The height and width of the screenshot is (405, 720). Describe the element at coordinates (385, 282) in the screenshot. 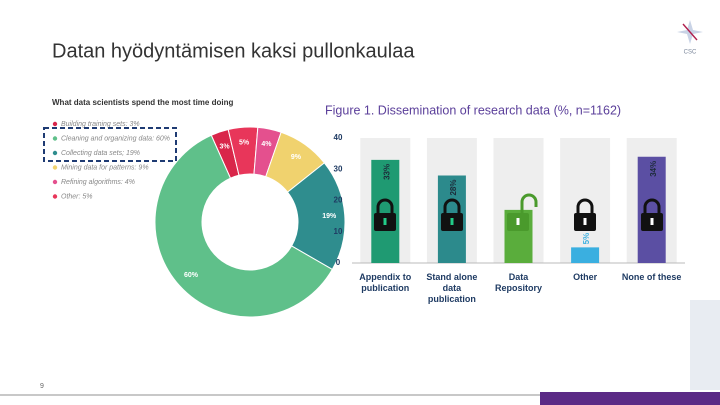

I see `x-tick-label: Appendix to publication` at that location.